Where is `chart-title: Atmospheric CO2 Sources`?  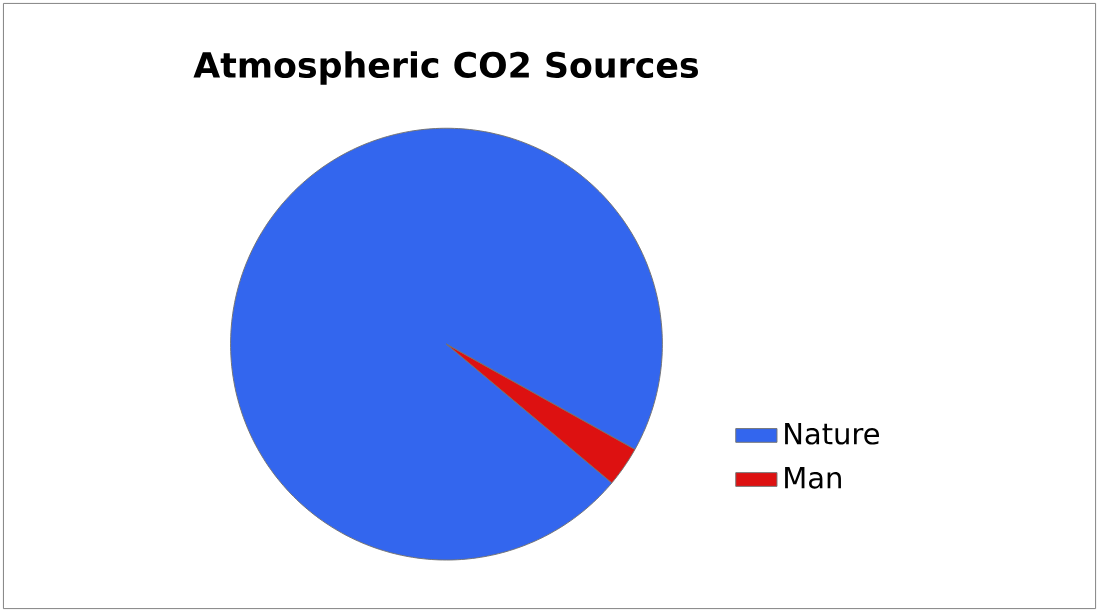
chart-title: Atmospheric CO2 Sources is located at coordinates (445, 68).